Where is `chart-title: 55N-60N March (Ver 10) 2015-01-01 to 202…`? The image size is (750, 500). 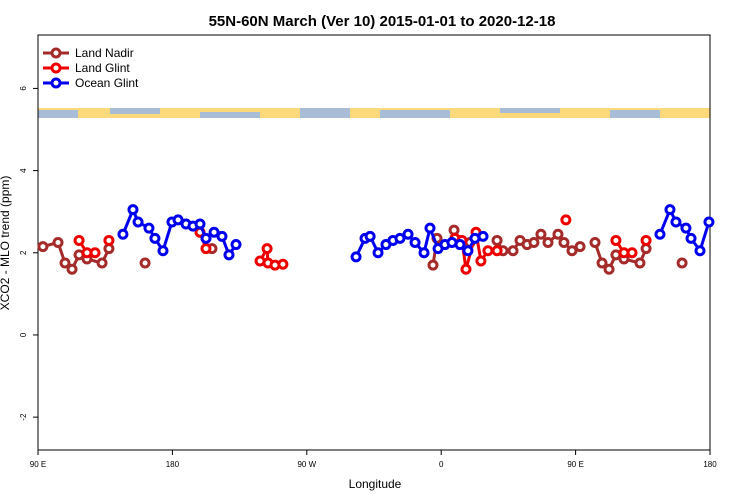
chart-title: 55N-60N March (Ver 10) 2015-01-01 to 202… is located at coordinates (382, 21).